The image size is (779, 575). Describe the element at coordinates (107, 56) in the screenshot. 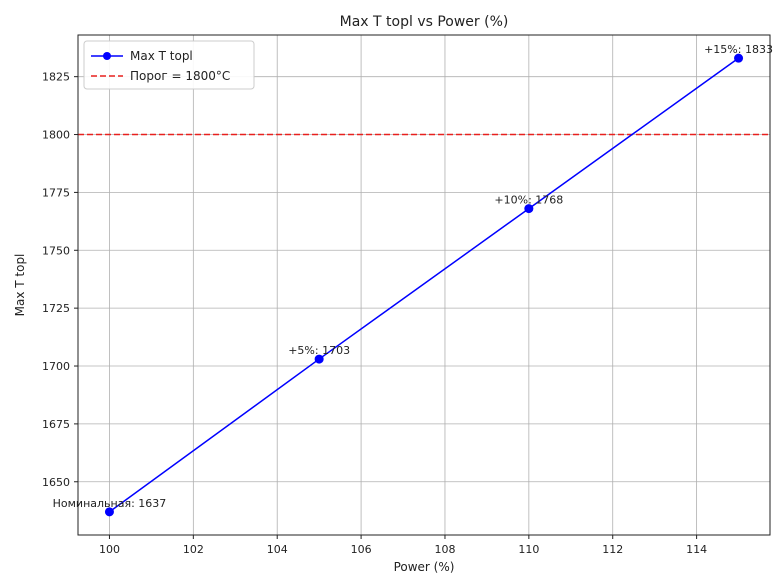

I see `legend-marker-series` at that location.